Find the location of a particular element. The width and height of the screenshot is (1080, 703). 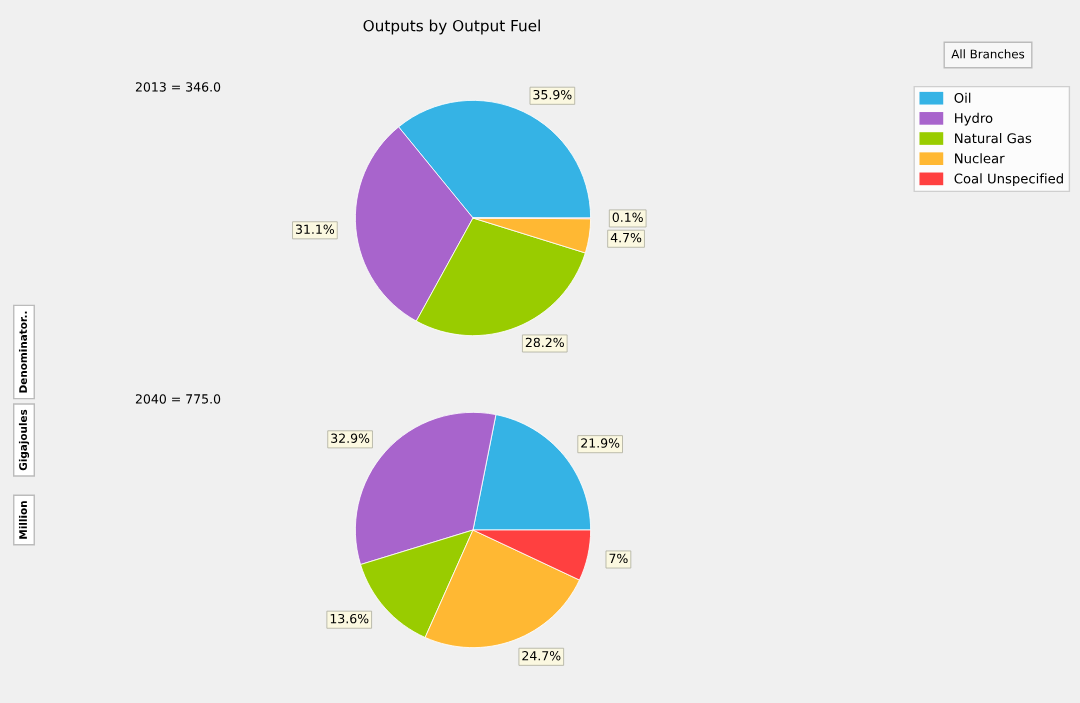

text: 2013 = 346.0 is located at coordinates (178, 87).